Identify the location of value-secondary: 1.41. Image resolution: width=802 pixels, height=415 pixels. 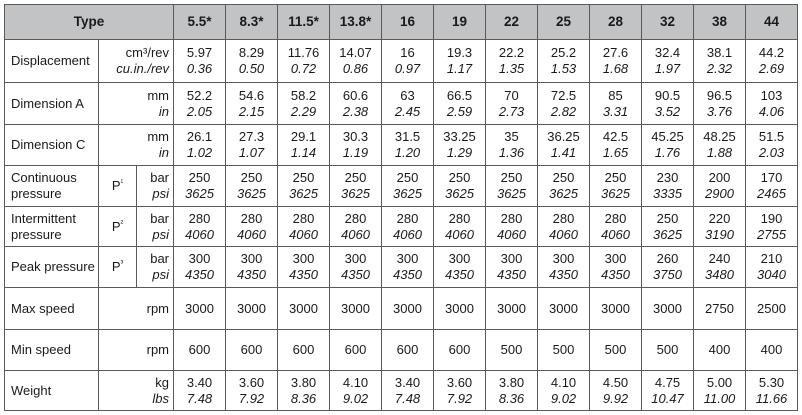
(563, 152).